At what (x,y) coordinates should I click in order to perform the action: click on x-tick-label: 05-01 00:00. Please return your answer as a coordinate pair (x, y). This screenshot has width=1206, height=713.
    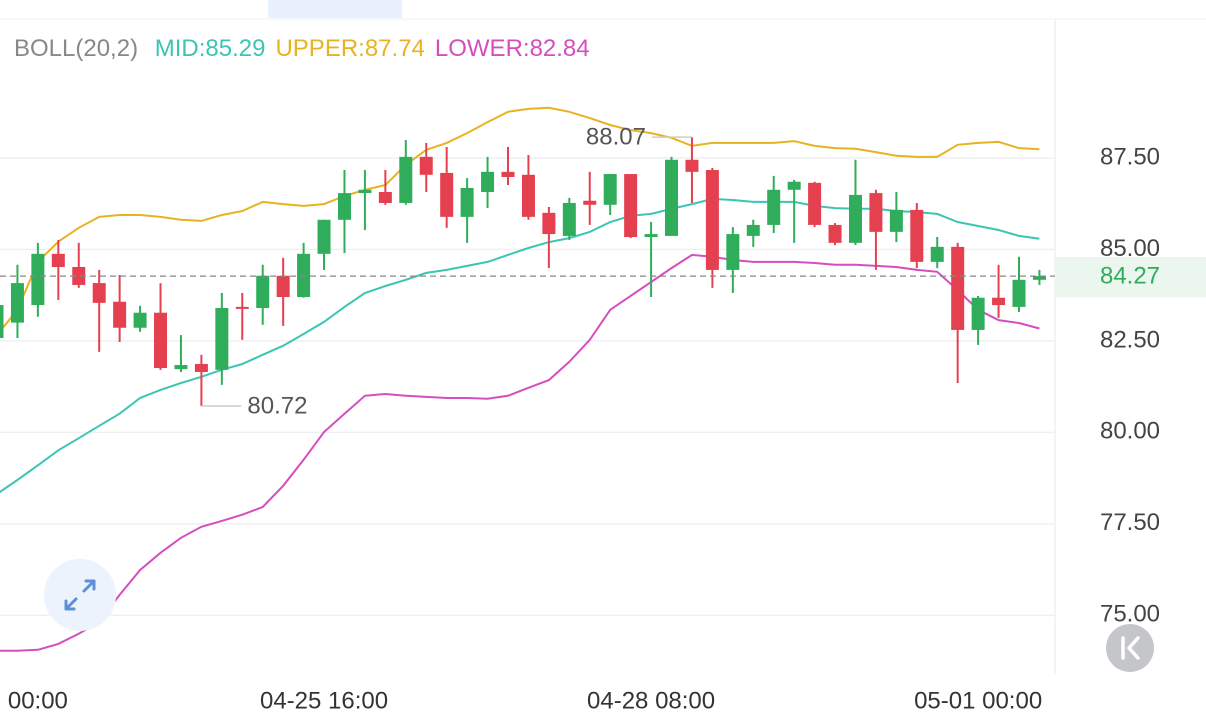
    Looking at the image, I should click on (978, 700).